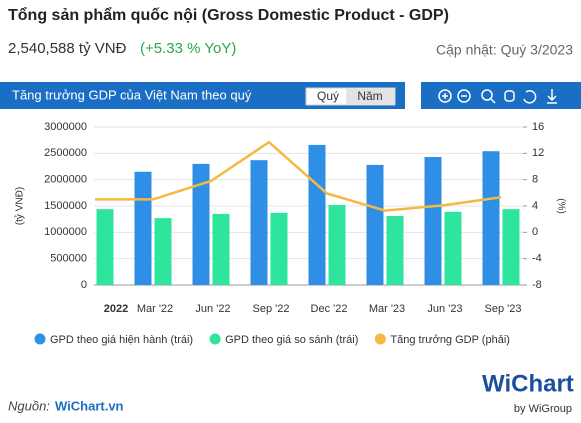 The image size is (581, 423). What do you see at coordinates (84, 285) in the screenshot?
I see `y-tick-label: 0` at bounding box center [84, 285].